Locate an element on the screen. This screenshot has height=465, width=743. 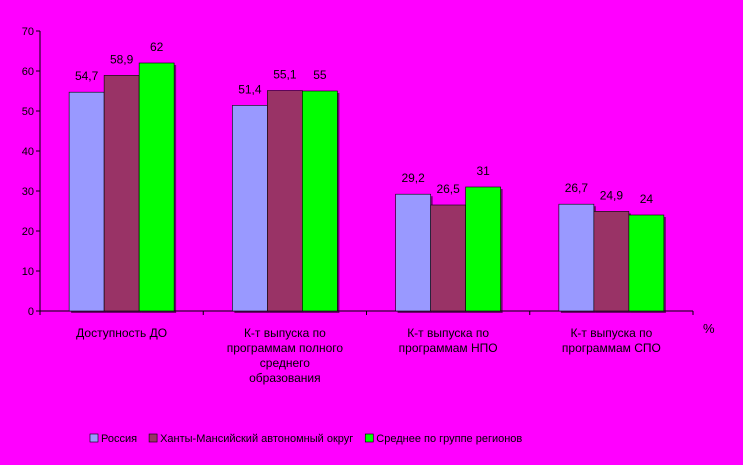
y-tick-label: 30 is located at coordinates (28, 192).